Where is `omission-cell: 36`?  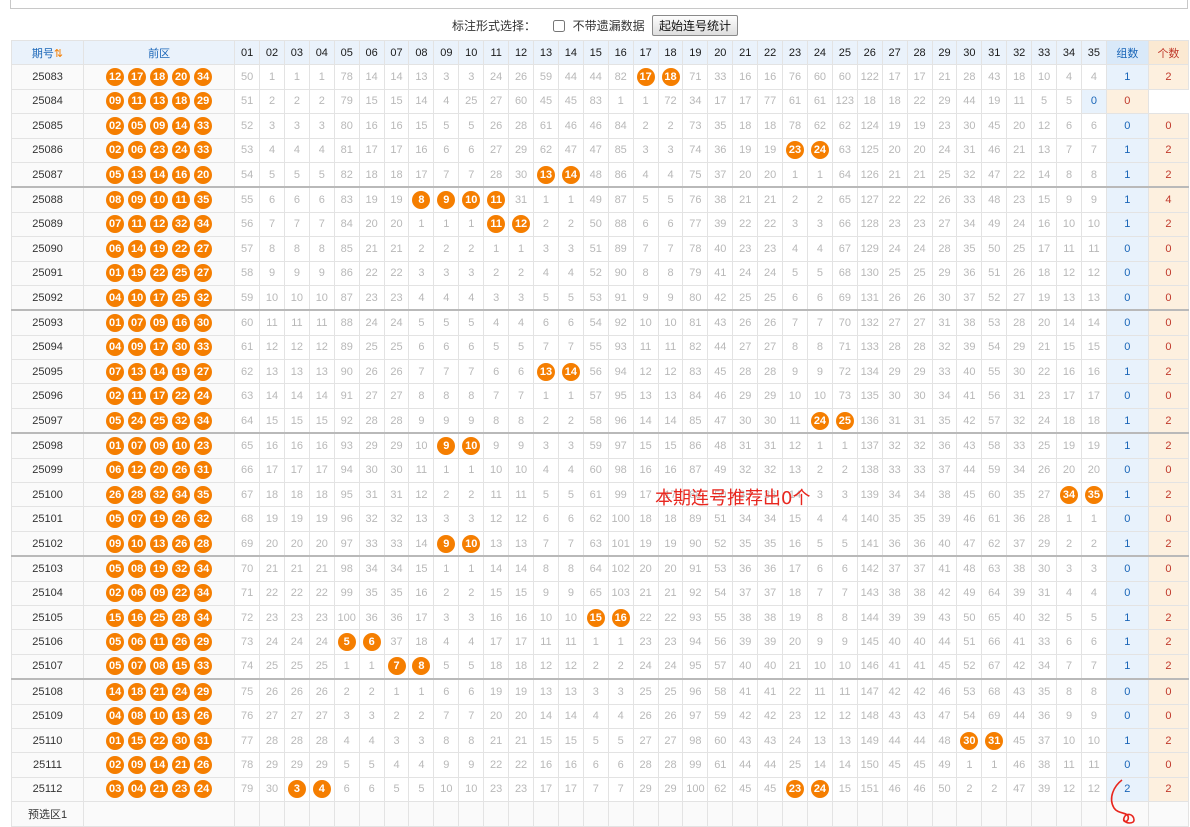
omission-cell: 36 is located at coordinates (770, 568).